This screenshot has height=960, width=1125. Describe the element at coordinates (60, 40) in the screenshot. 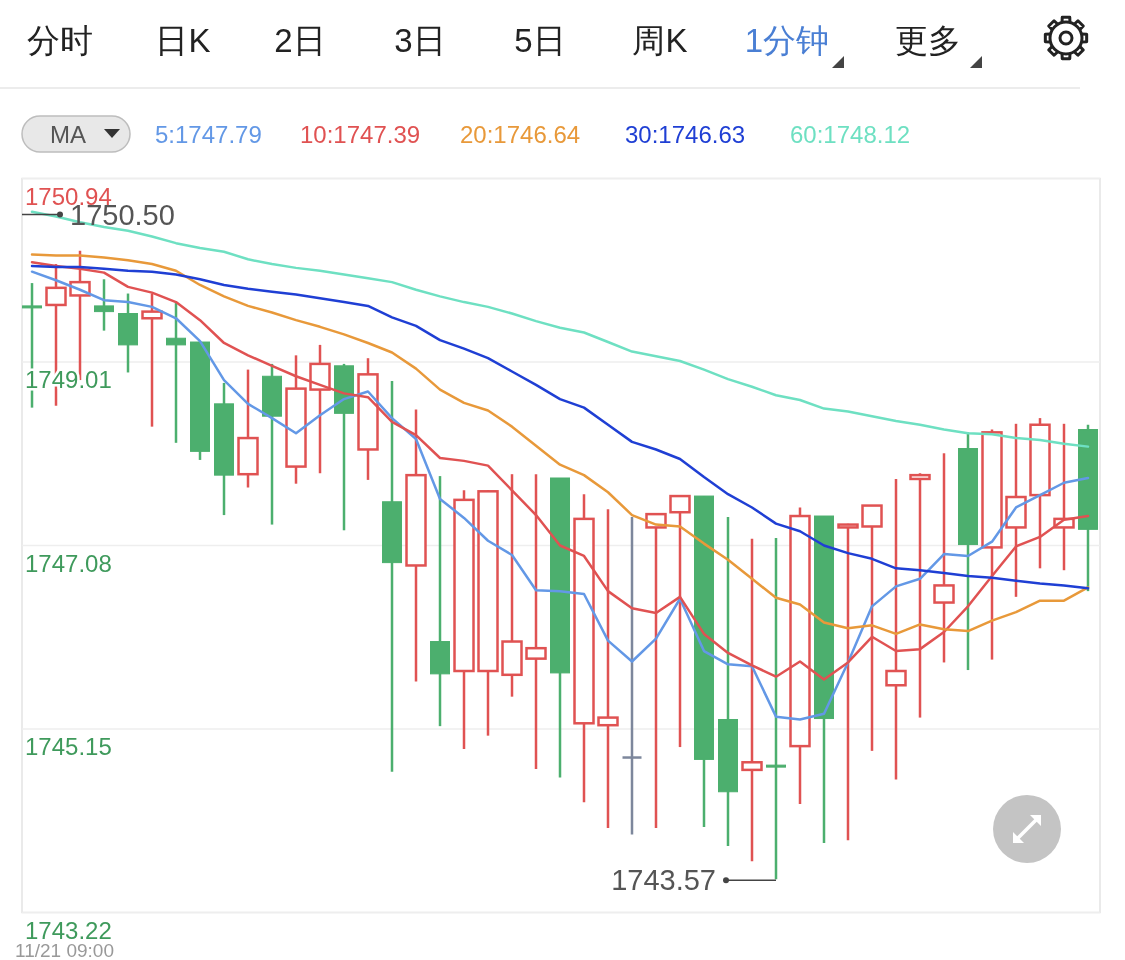

I see `text: 分时` at that location.